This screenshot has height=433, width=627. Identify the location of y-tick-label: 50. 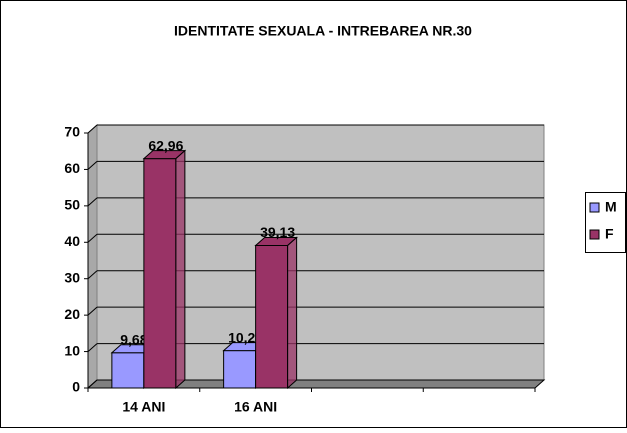
(72, 205).